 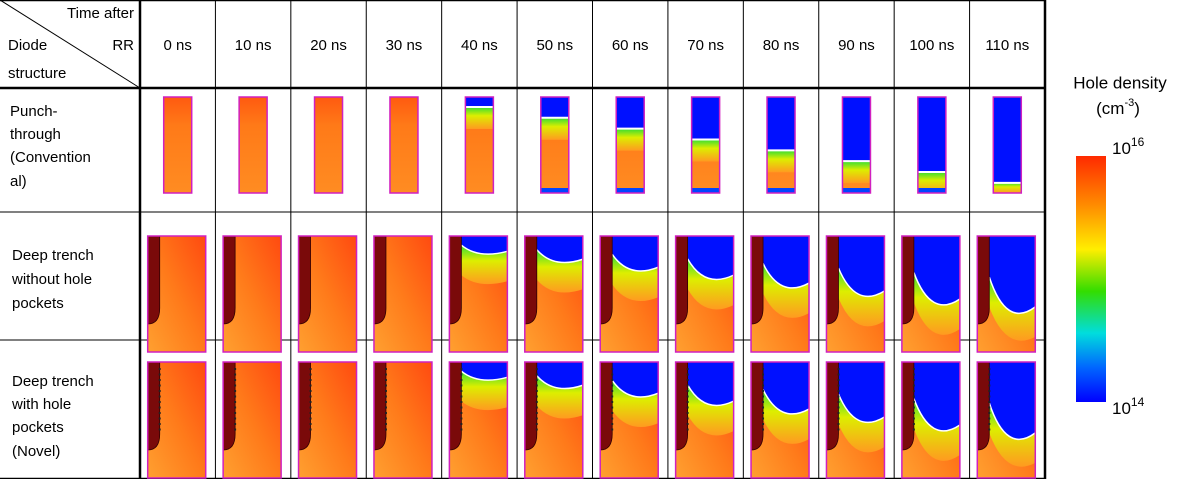 I want to click on time-header: 10 ns, so click(x=253, y=45).